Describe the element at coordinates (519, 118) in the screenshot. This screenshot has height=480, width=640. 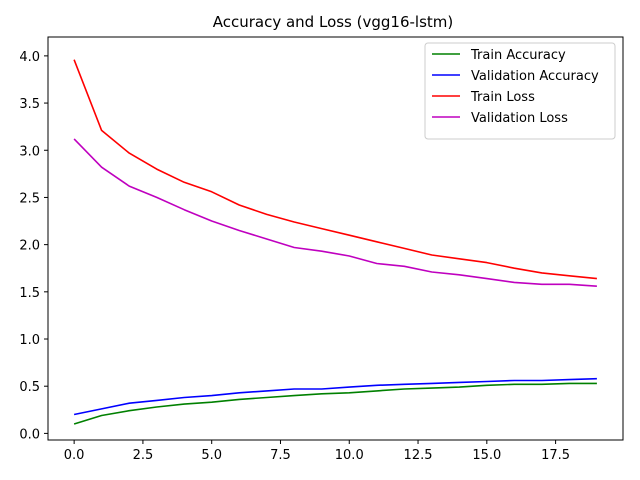
I see `legend-label: Validation Loss` at that location.